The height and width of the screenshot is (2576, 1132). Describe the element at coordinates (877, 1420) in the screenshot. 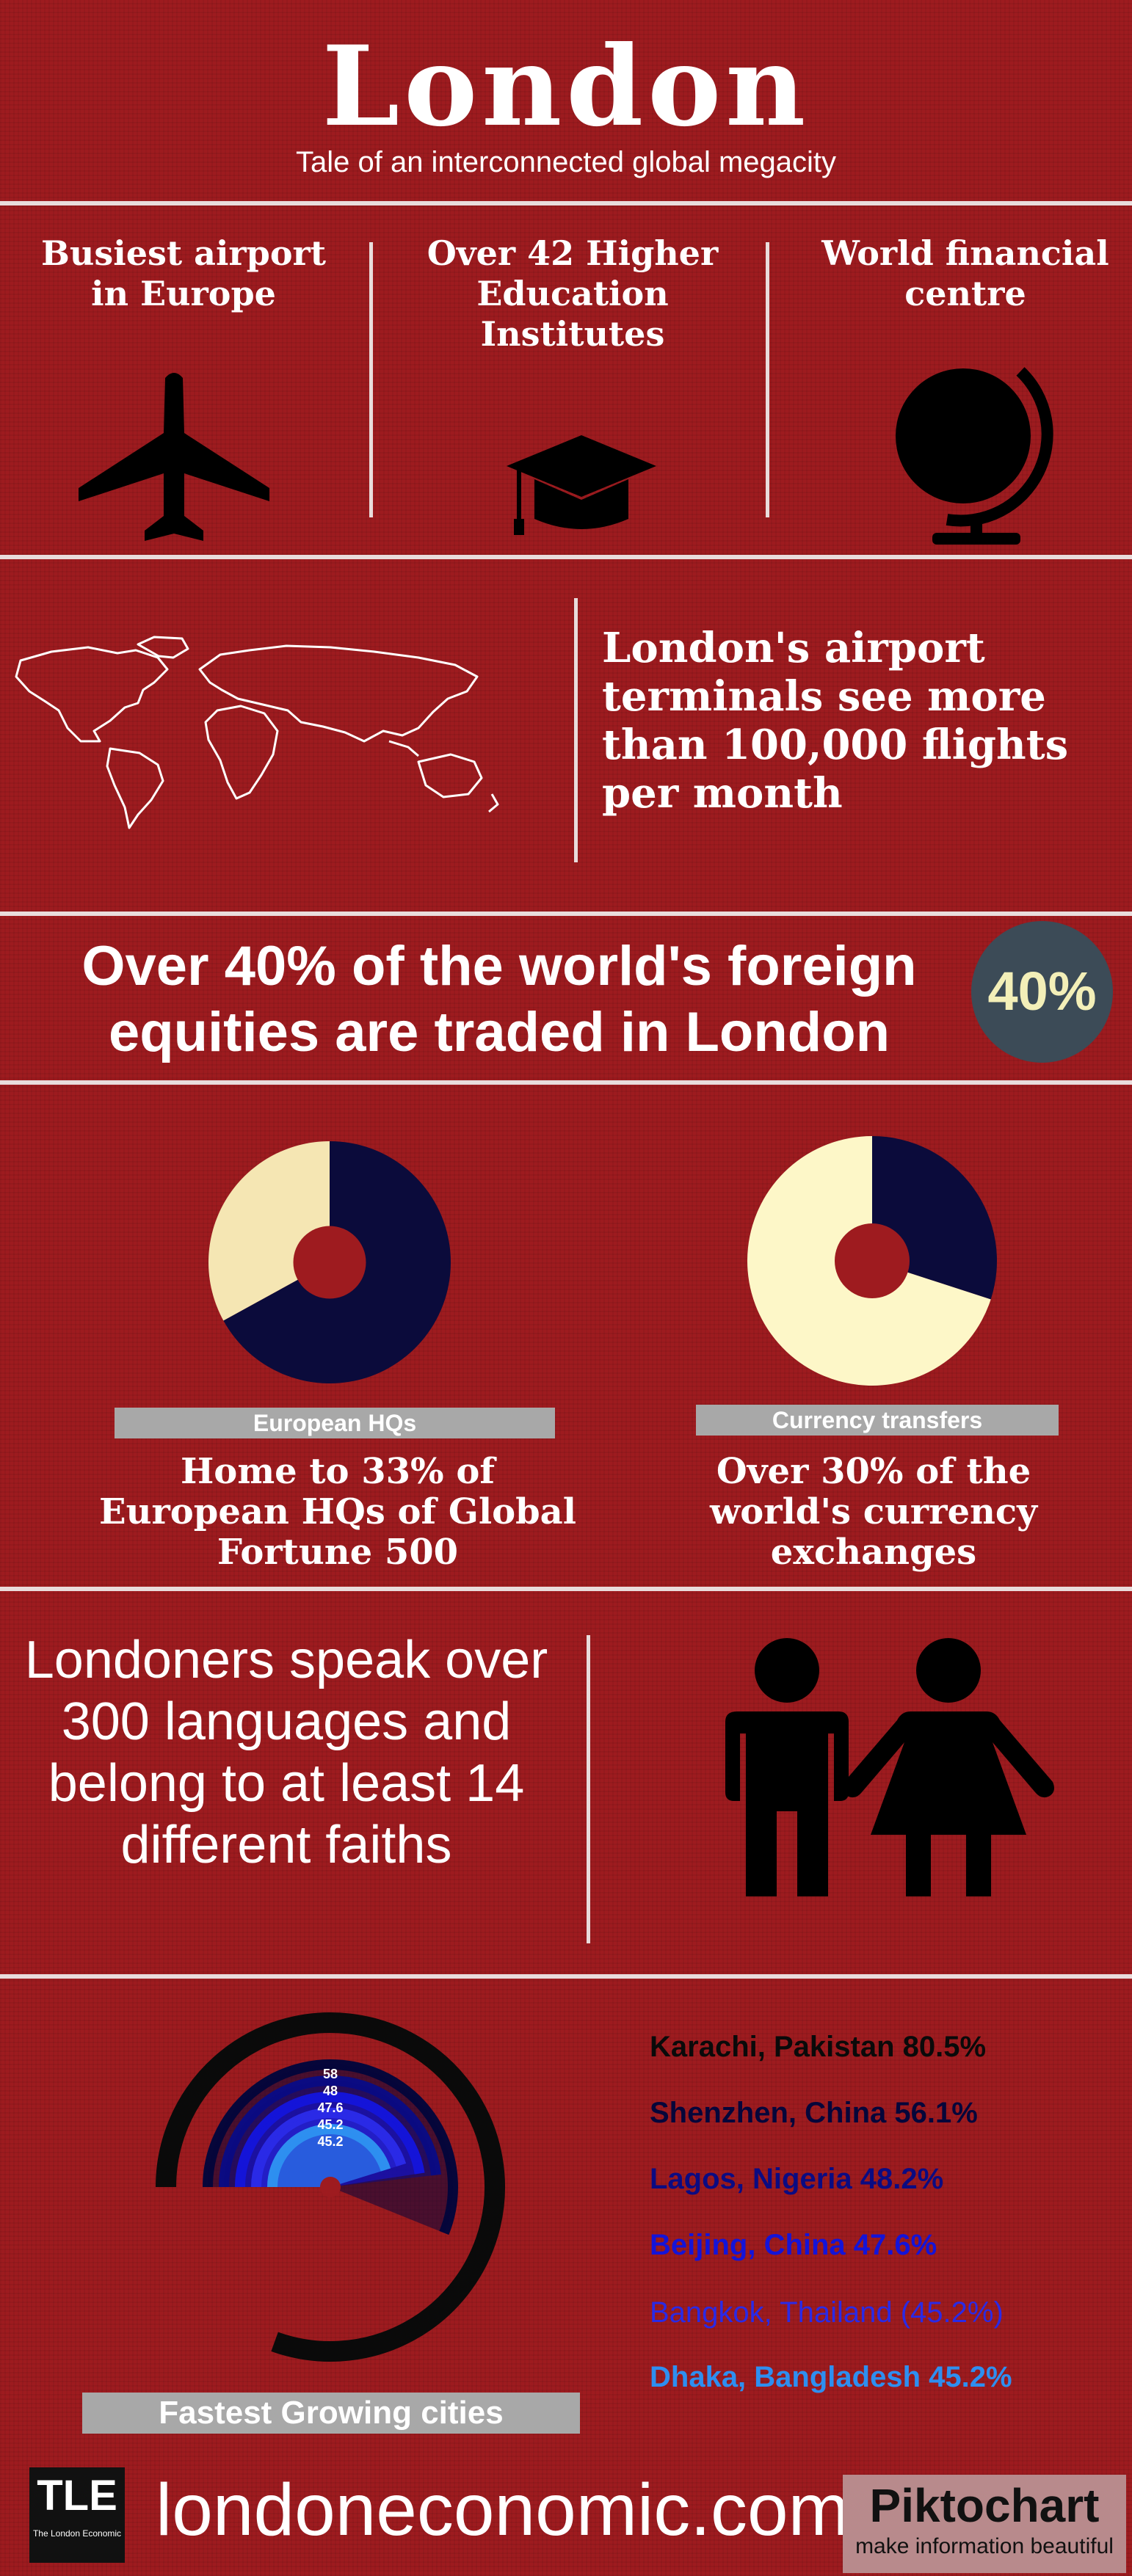

I see `currency-transfers-label: Currency transfers` at that location.